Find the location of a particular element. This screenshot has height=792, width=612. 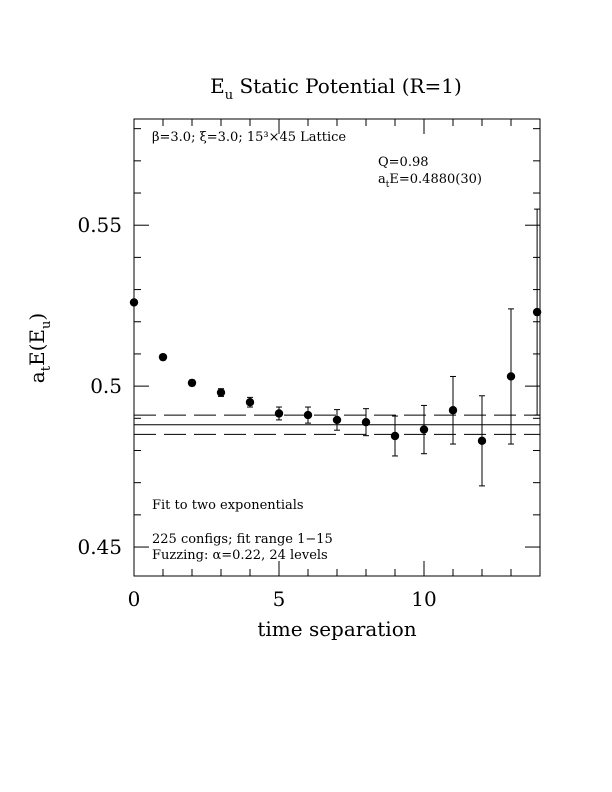

title-rest: Static Potential (R=1) is located at coordinates (347, 86).